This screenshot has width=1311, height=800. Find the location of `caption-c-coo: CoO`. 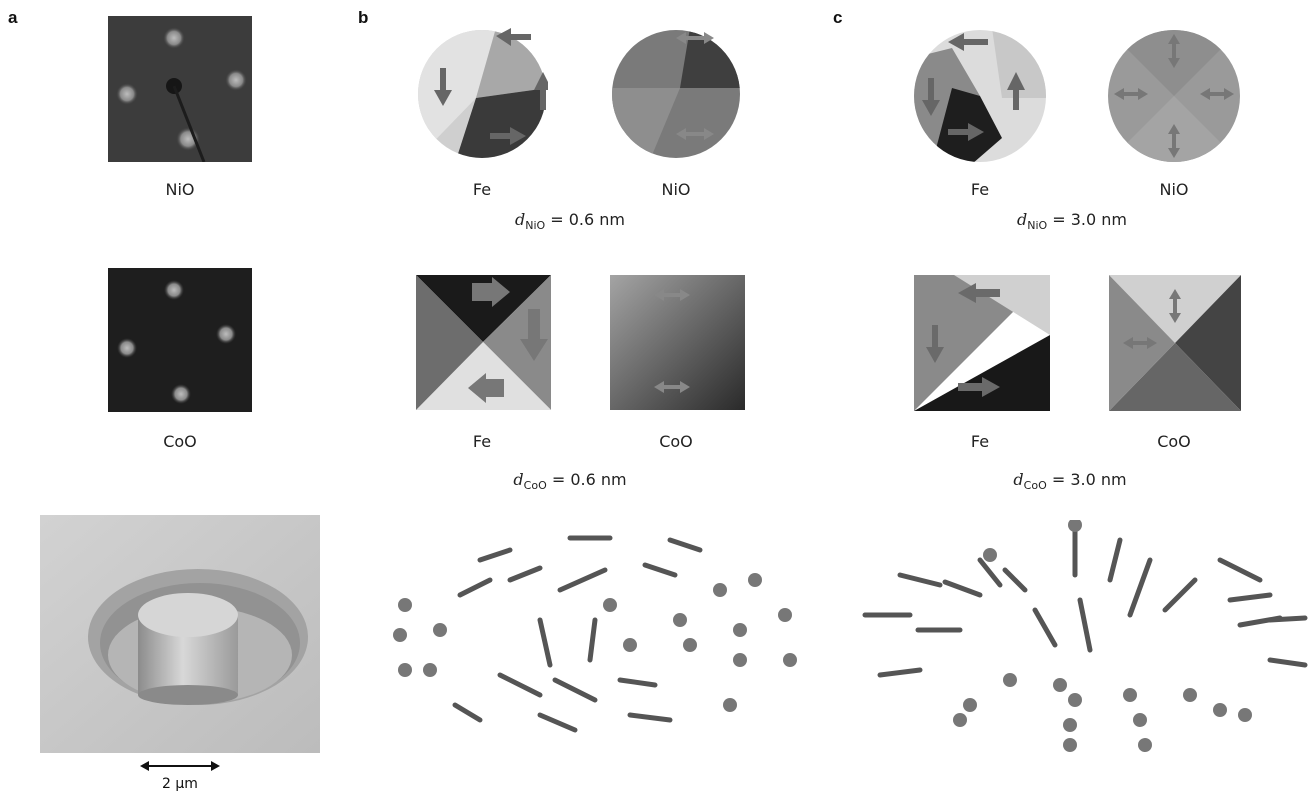

caption-c-coo: CoO is located at coordinates (1174, 441).